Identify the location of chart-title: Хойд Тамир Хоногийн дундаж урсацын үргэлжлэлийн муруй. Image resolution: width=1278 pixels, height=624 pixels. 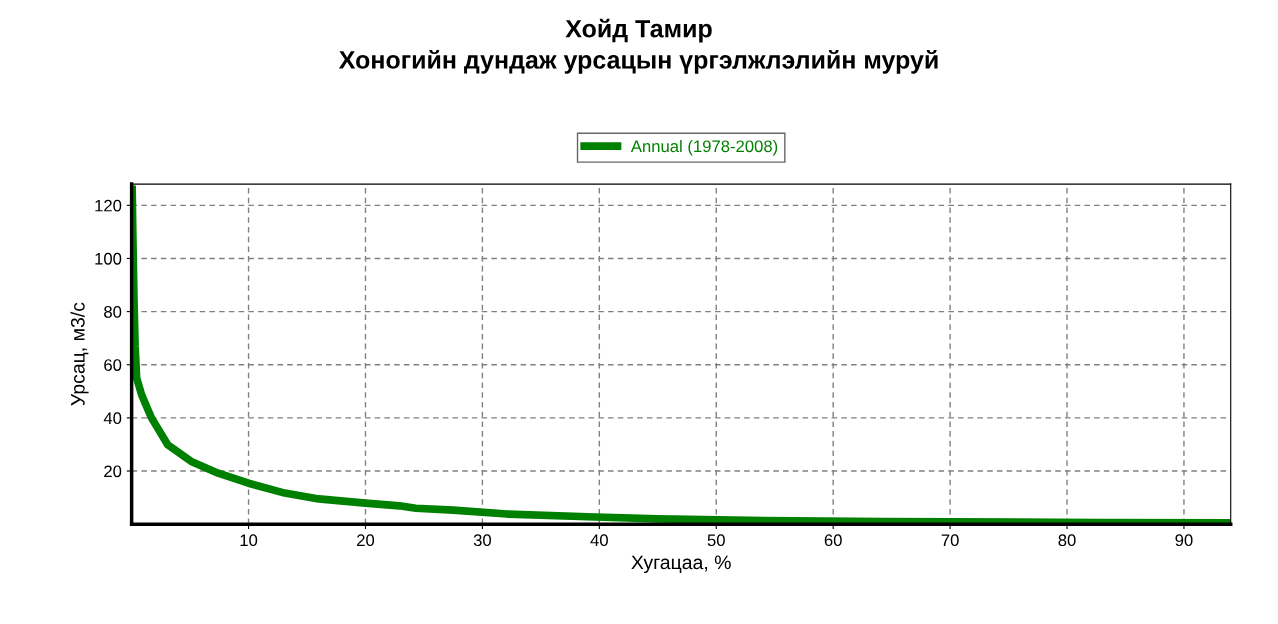
(638, 46).